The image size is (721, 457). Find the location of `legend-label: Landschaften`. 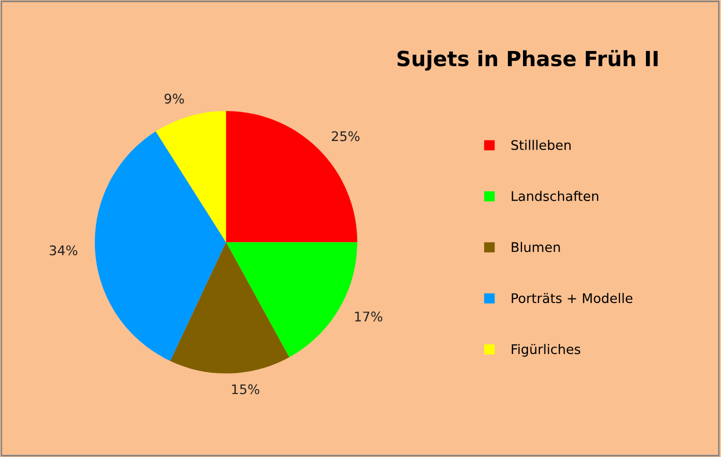

legend-label: Landschaften is located at coordinates (555, 196).